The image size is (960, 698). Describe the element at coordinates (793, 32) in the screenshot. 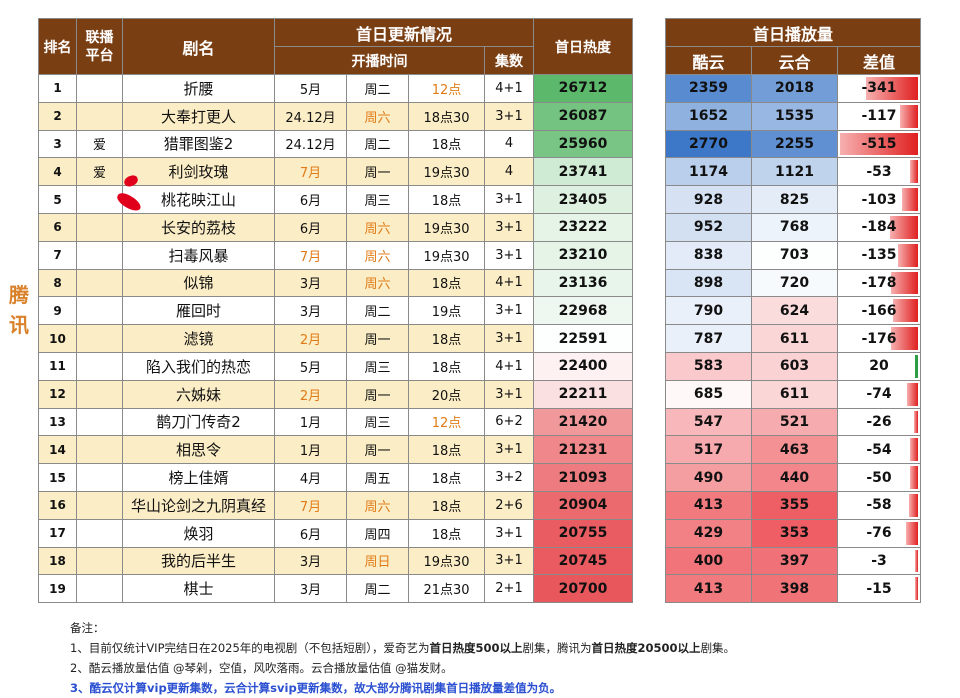

I see `header-plays-group: 首日播放量` at that location.